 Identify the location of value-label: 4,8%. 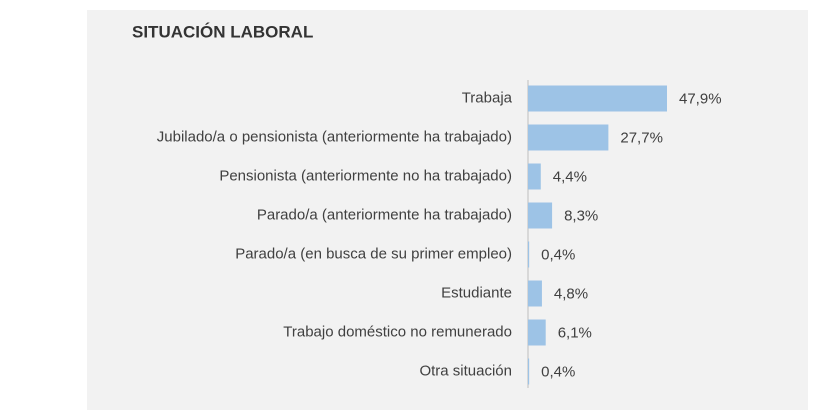
(571, 293).